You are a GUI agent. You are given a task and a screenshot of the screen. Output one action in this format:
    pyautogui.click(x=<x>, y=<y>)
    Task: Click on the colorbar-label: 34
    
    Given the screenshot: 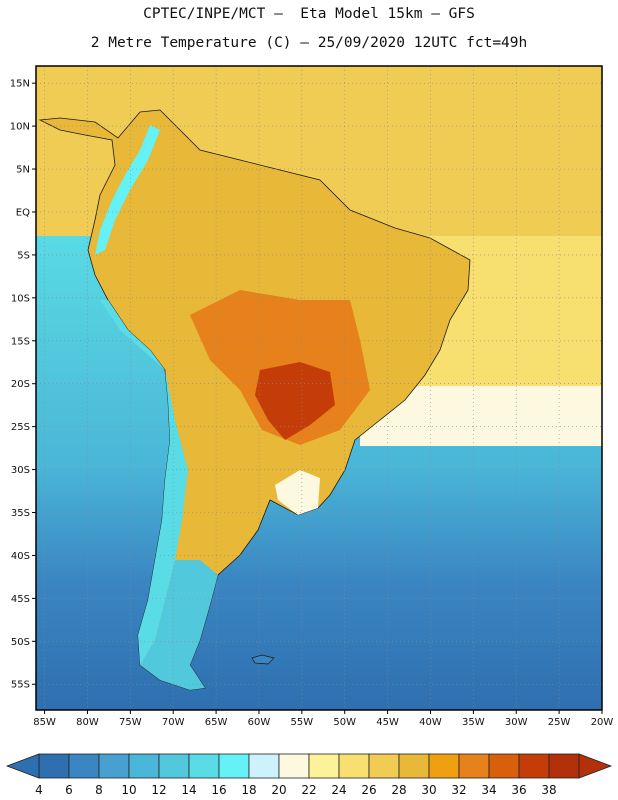 What is the action you would take?
    pyautogui.click(x=488, y=790)
    